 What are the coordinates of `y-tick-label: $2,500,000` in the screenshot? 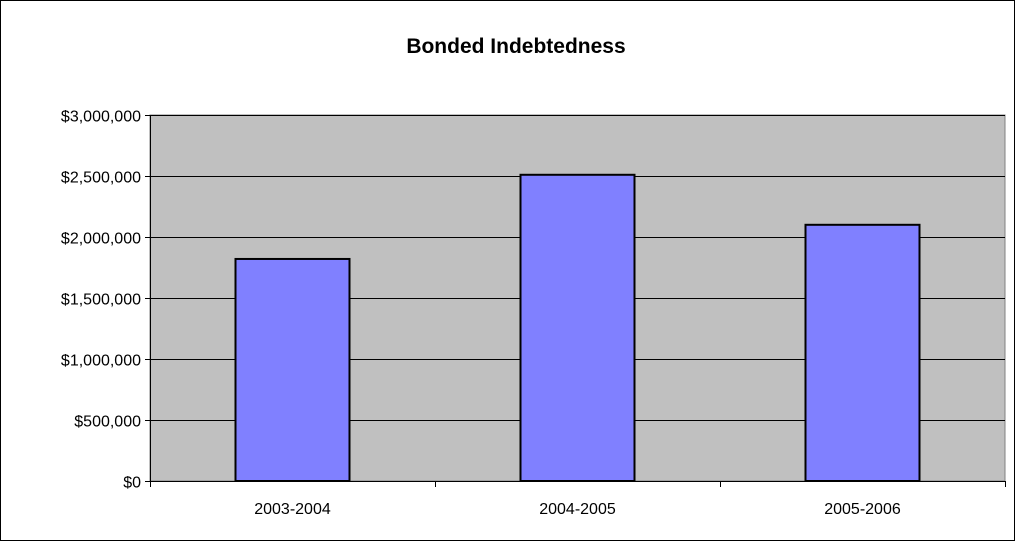 It's located at (101, 178).